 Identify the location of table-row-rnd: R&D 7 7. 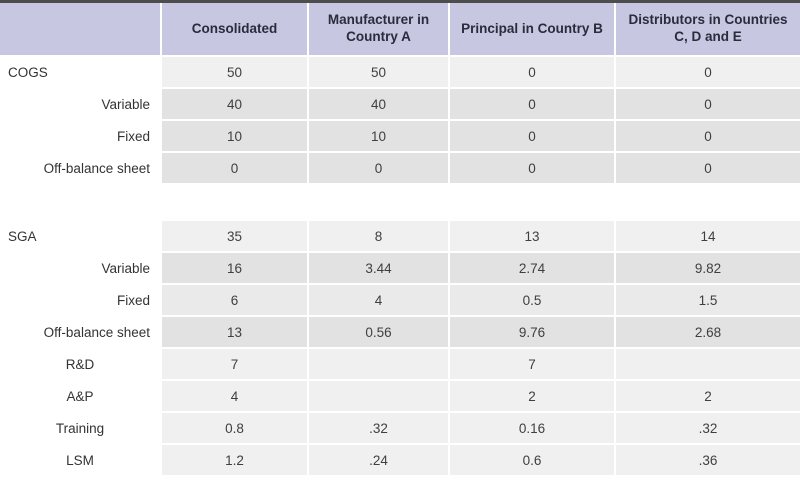
(400, 364).